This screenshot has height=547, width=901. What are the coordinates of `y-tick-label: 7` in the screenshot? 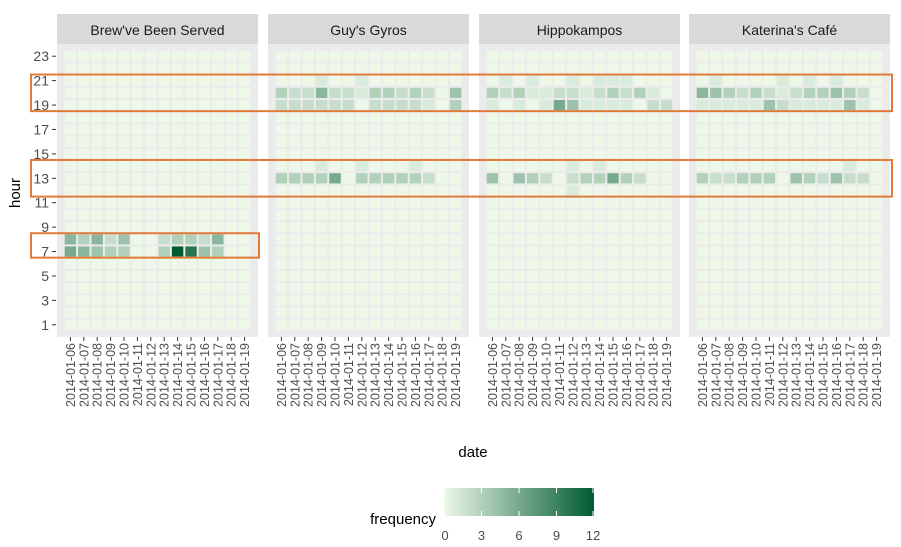 It's located at (45, 252).